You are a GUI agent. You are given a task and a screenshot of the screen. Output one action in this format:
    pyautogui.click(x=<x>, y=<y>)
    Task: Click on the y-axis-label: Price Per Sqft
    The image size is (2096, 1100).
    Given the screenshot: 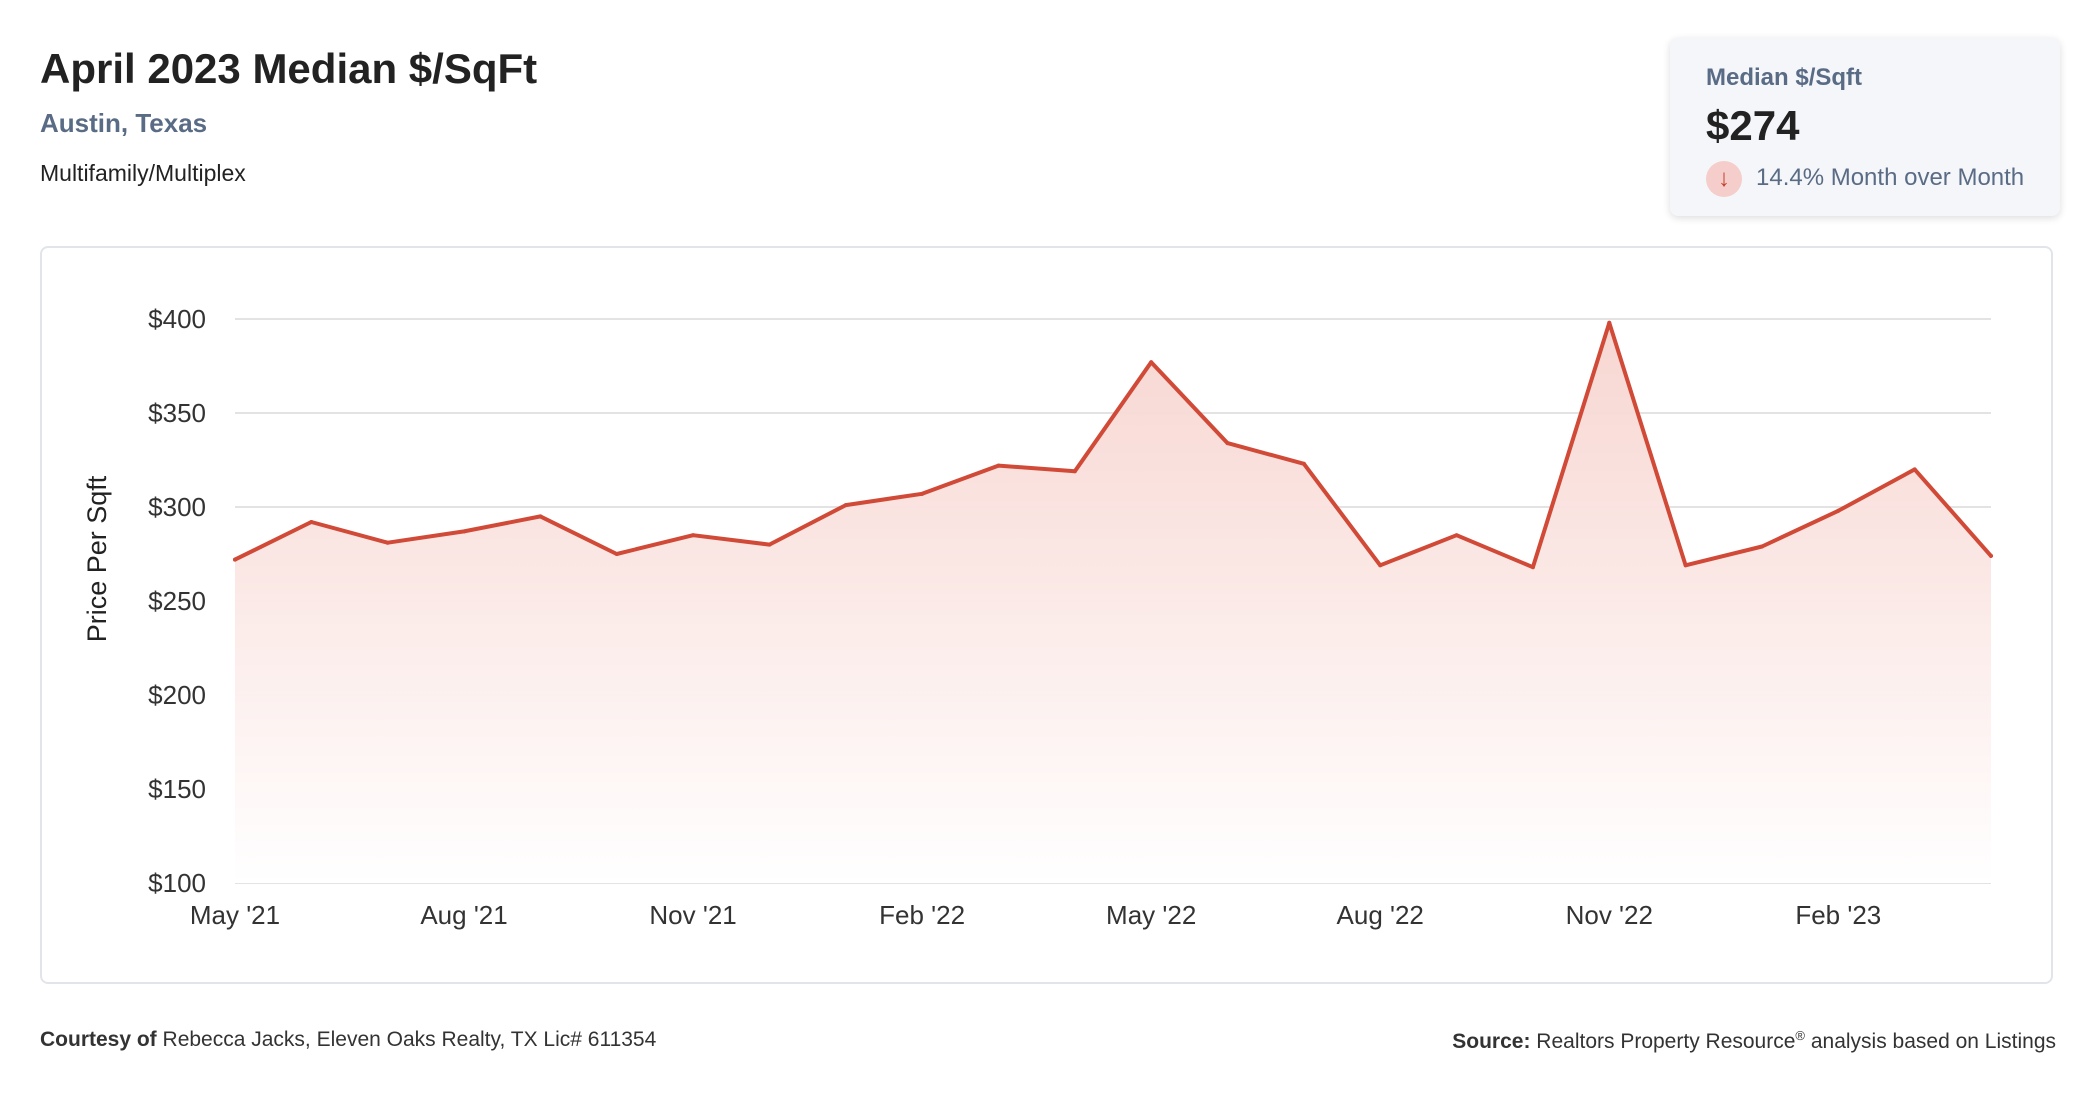 What is the action you would take?
    pyautogui.click(x=97, y=558)
    